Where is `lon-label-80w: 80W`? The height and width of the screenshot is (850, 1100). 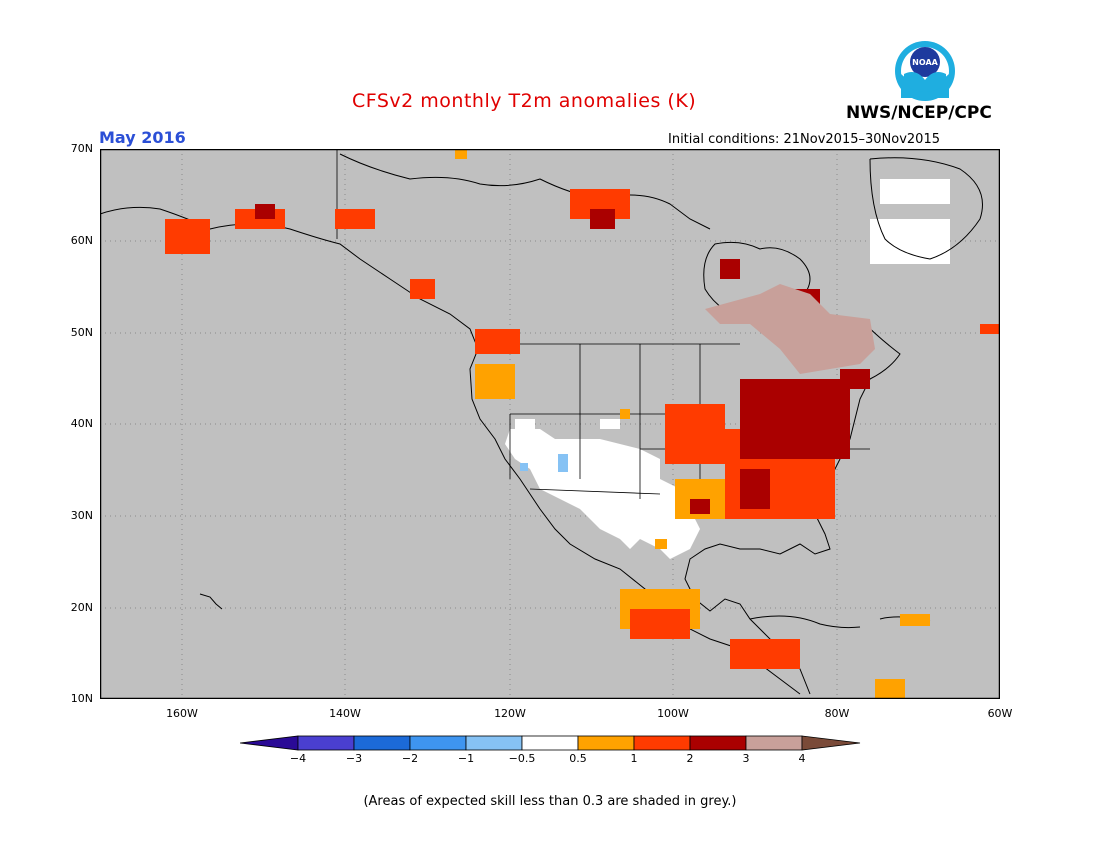
lon-label-80w: 80W is located at coordinates (837, 713).